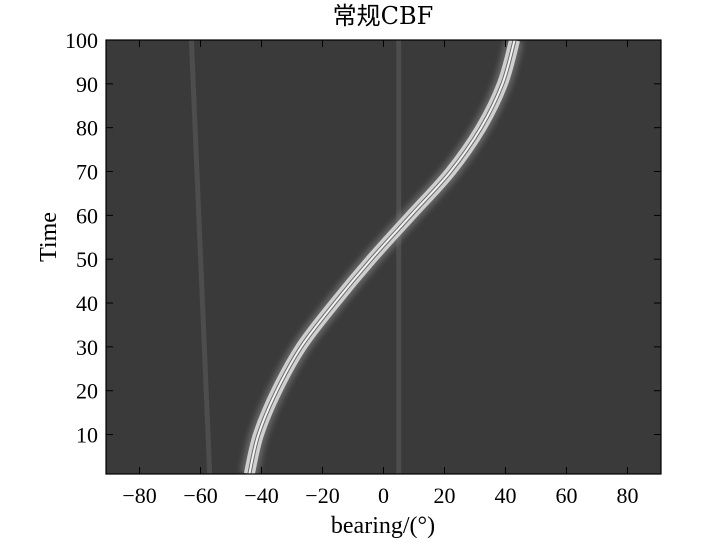  Describe the element at coordinates (566, 495) in the screenshot. I see `x-tick-label: 60` at that location.